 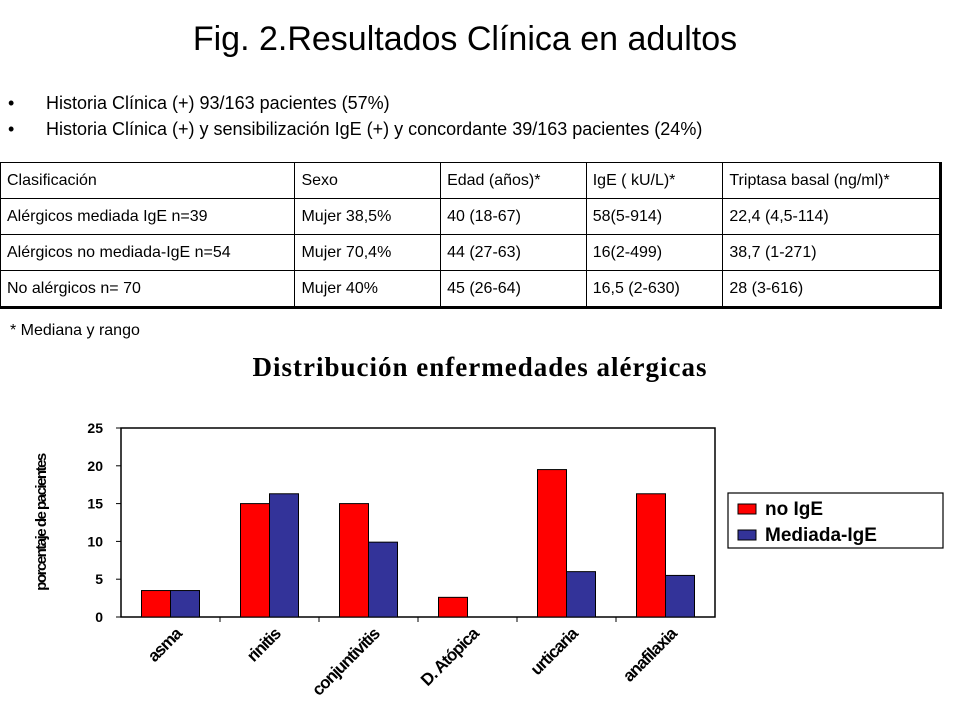 What do you see at coordinates (368, 216) in the screenshot?
I see `table-cell: Mujer 38,5%` at bounding box center [368, 216].